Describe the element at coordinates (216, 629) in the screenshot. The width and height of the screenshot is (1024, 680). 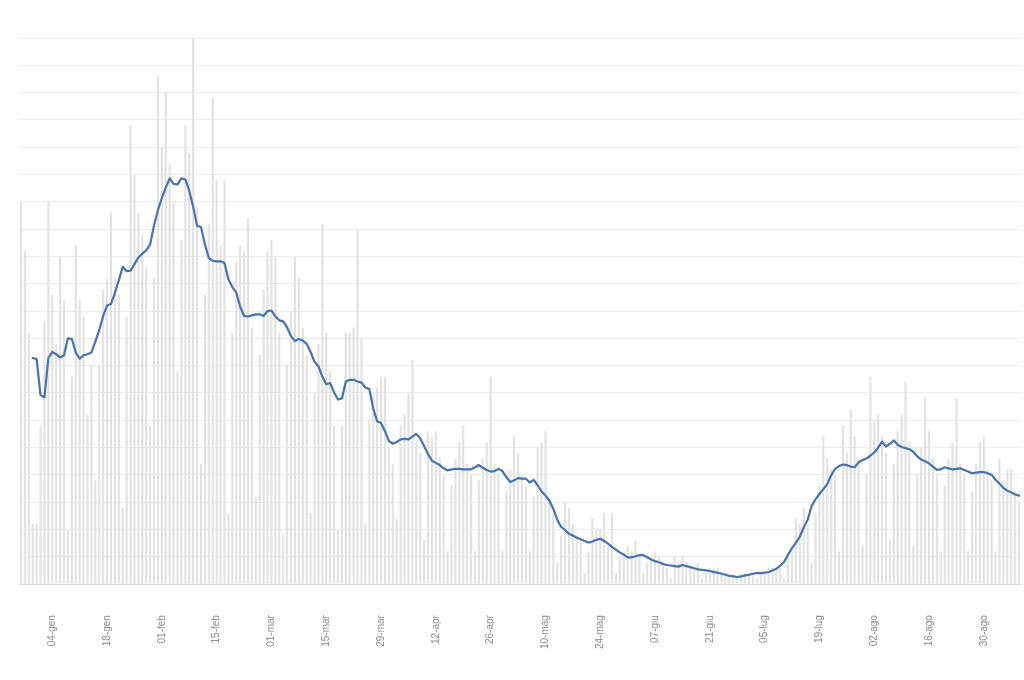
I see `x-tick-label: 15-feb` at that location.